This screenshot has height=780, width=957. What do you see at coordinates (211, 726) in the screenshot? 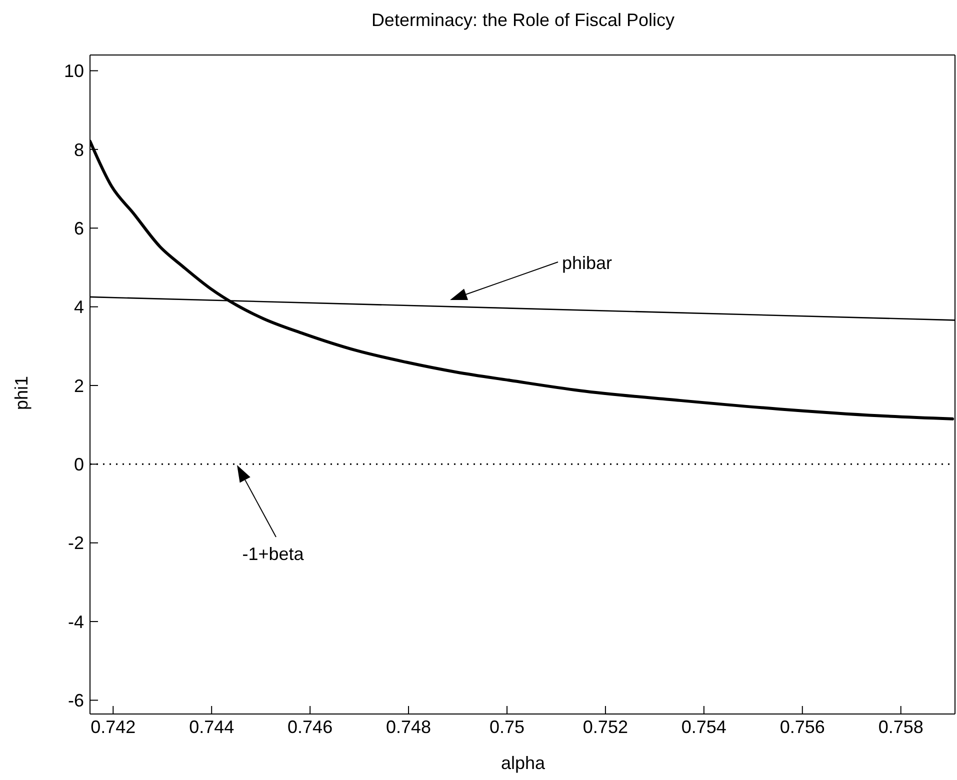
I see `x-tick-label: 0.744` at bounding box center [211, 726].